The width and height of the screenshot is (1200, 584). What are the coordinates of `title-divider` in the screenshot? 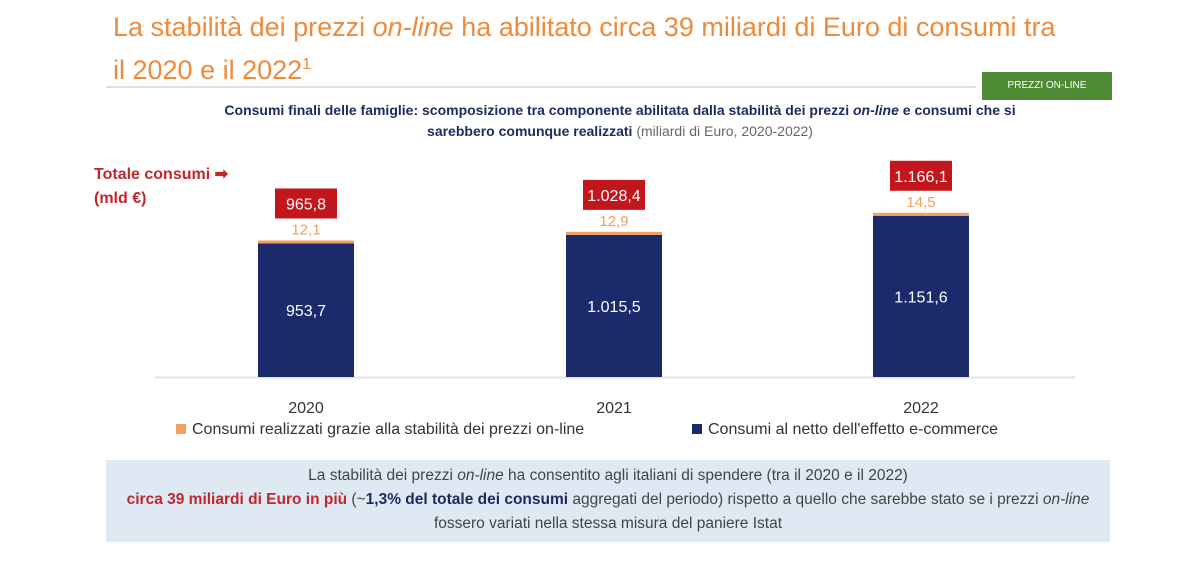 It's located at (541, 87).